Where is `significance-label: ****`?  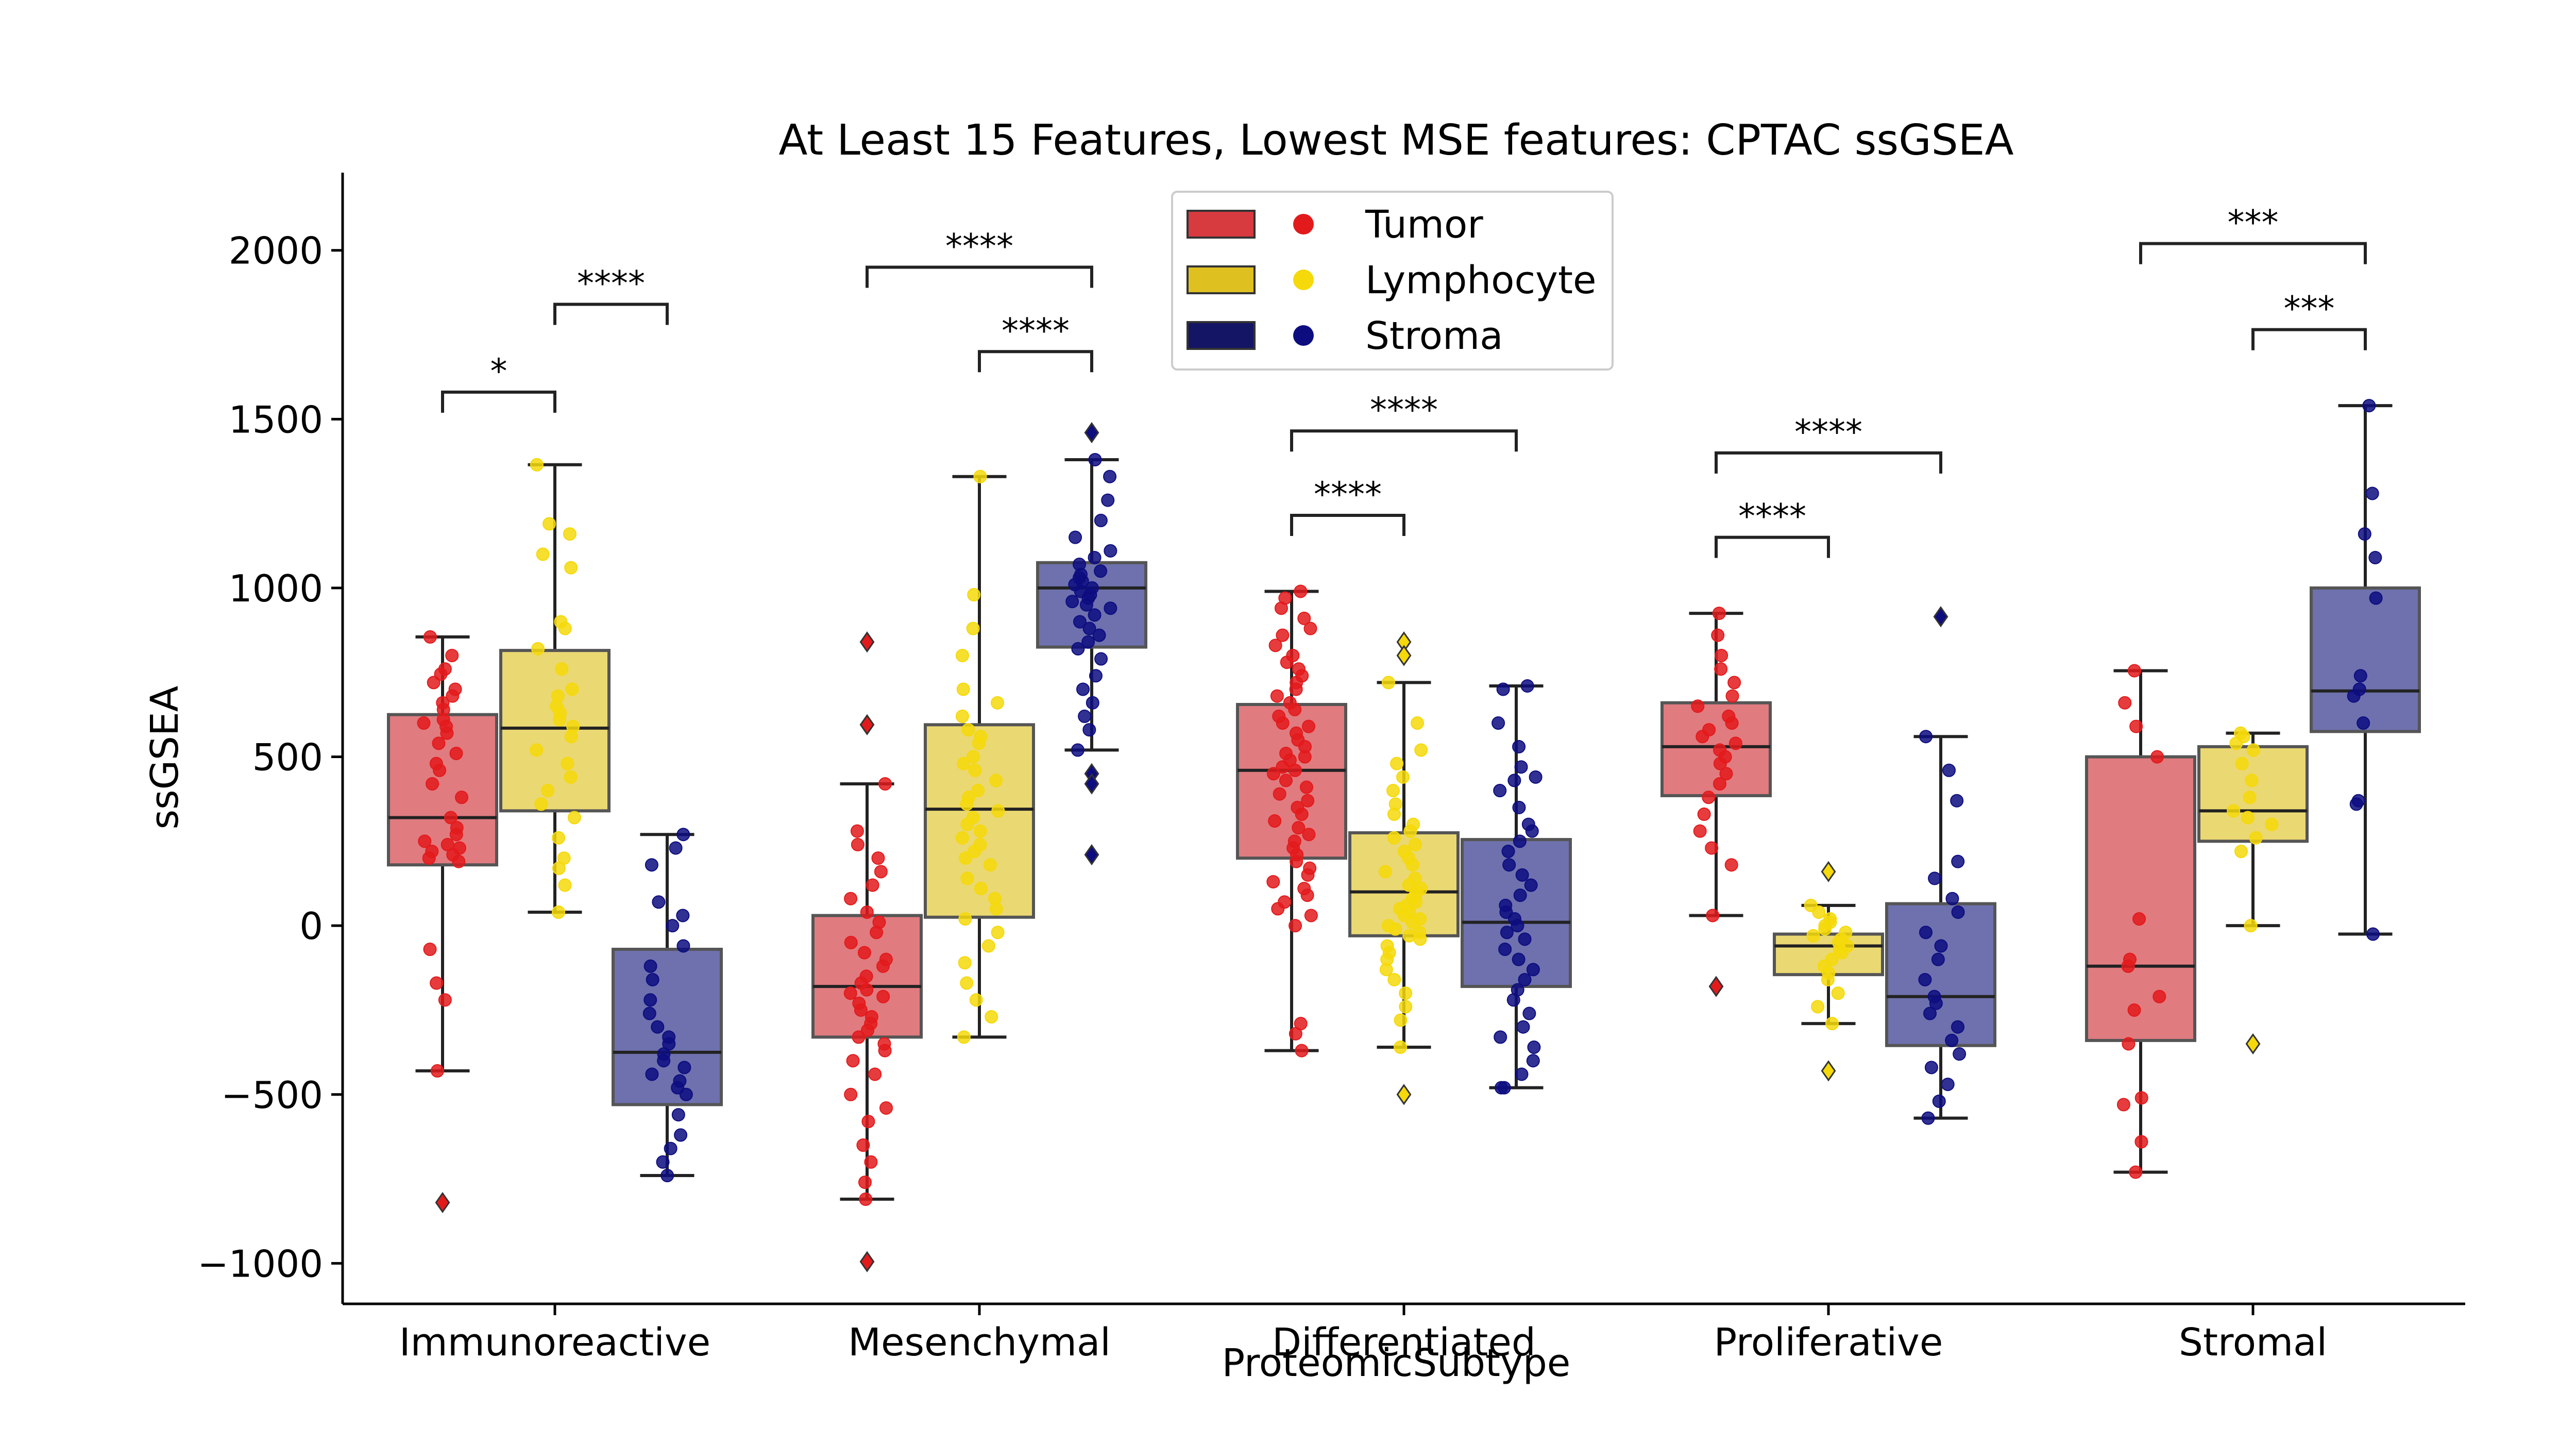
significance-label: **** is located at coordinates (1772, 516).